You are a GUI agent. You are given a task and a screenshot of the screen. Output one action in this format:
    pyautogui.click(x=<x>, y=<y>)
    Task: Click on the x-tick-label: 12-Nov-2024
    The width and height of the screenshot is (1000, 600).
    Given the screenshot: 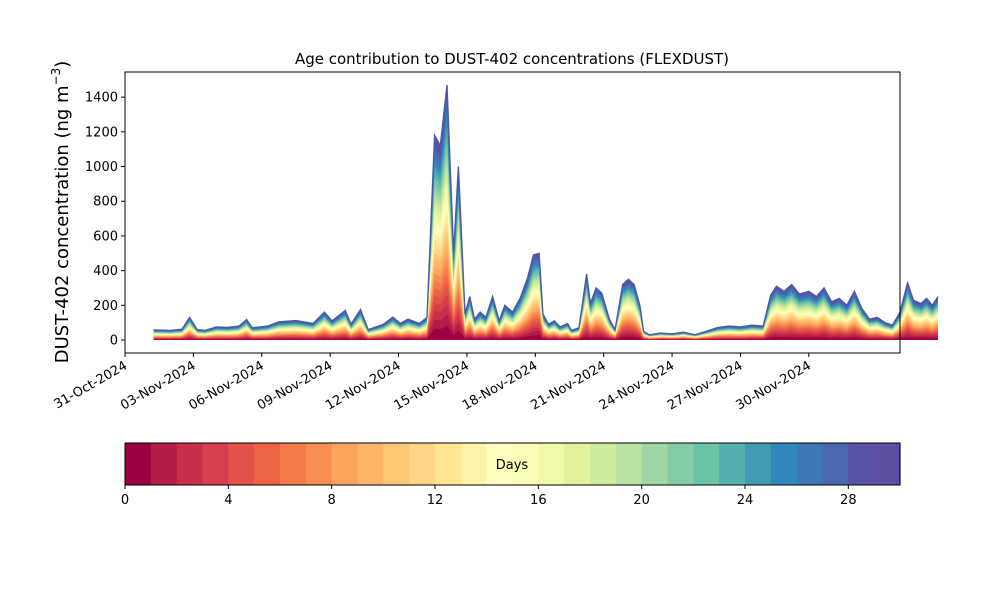 What is the action you would take?
    pyautogui.click(x=363, y=385)
    